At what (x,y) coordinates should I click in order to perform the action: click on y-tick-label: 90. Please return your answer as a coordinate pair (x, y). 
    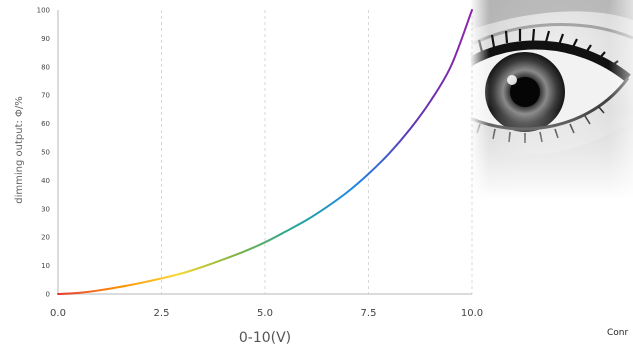
    Looking at the image, I should click on (45, 39).